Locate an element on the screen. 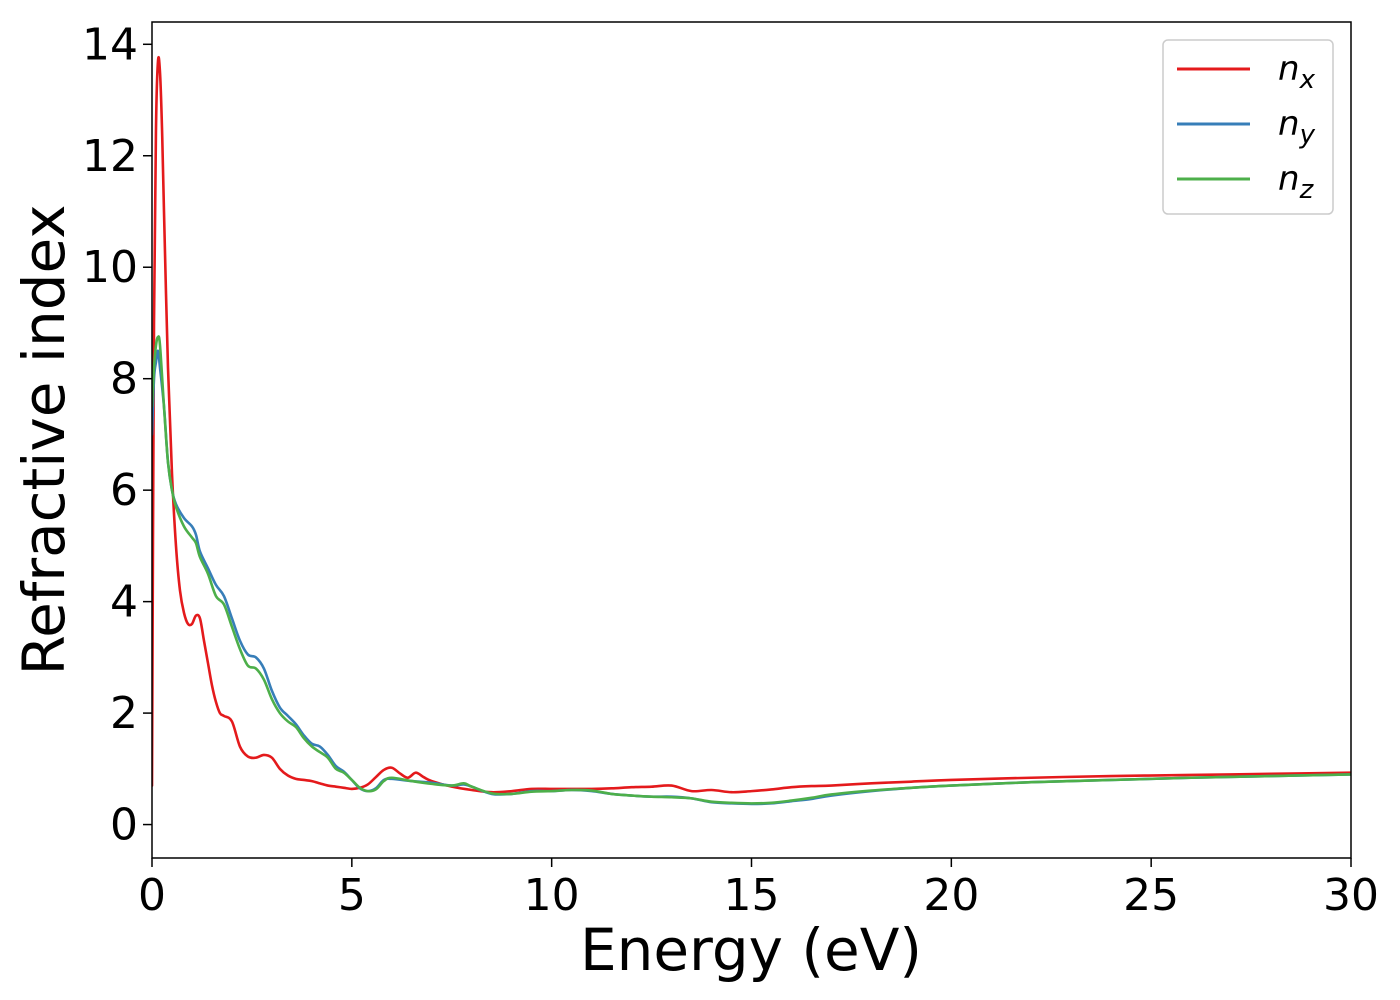 The width and height of the screenshot is (1400, 1000). y-tick-label: 10 is located at coordinates (110, 267).